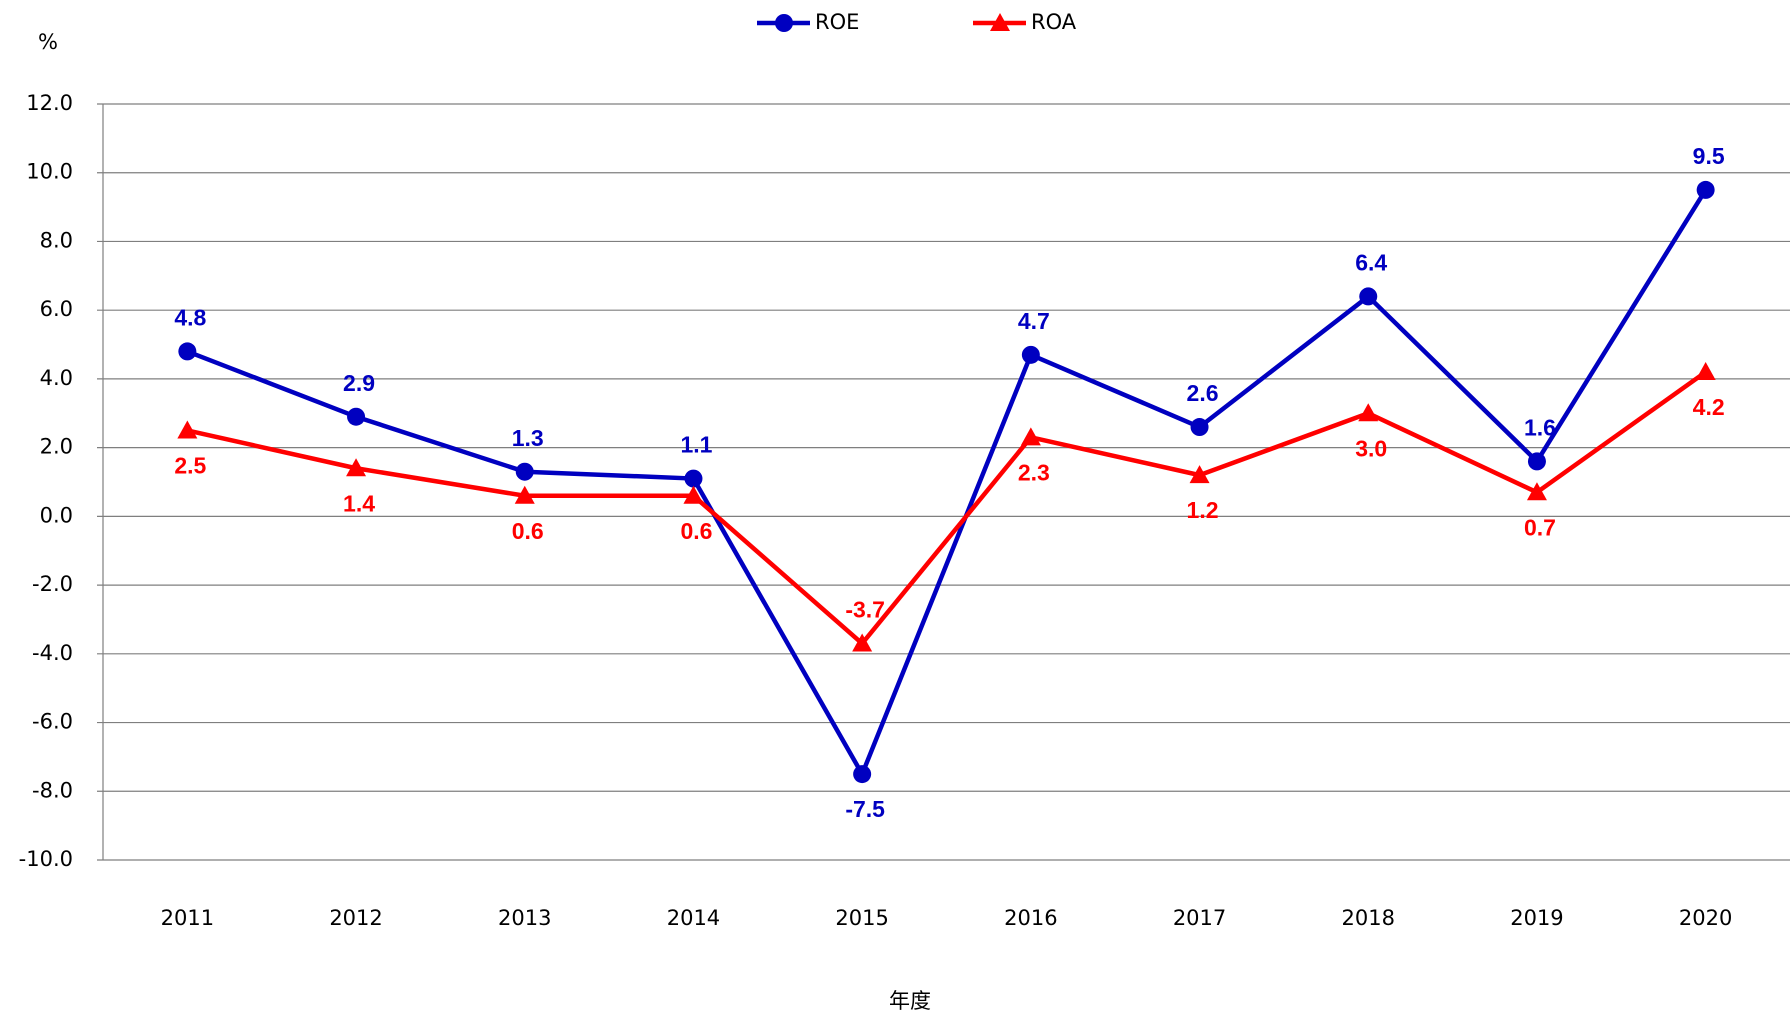  What do you see at coordinates (524, 918) in the screenshot?
I see `x-tick-label: 2013` at bounding box center [524, 918].